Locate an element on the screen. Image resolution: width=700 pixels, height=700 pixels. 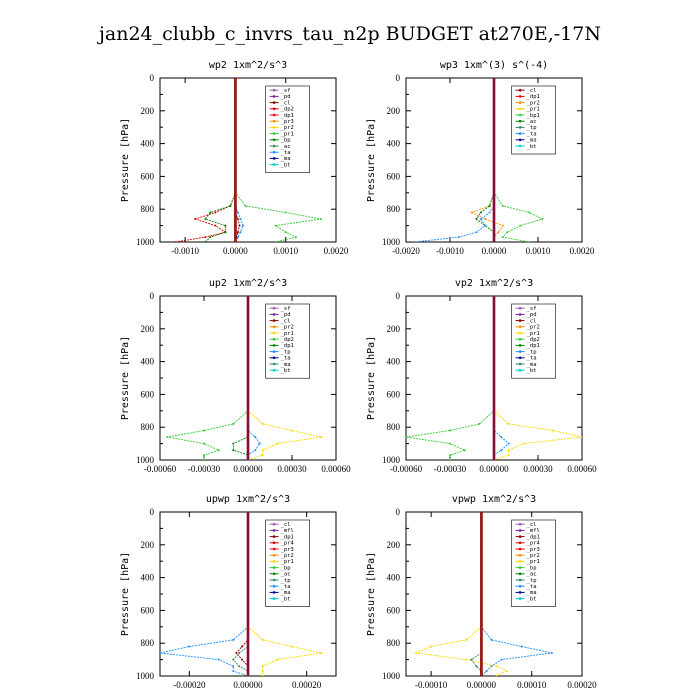
legend-label: _dp1 is located at coordinates (533, 346).